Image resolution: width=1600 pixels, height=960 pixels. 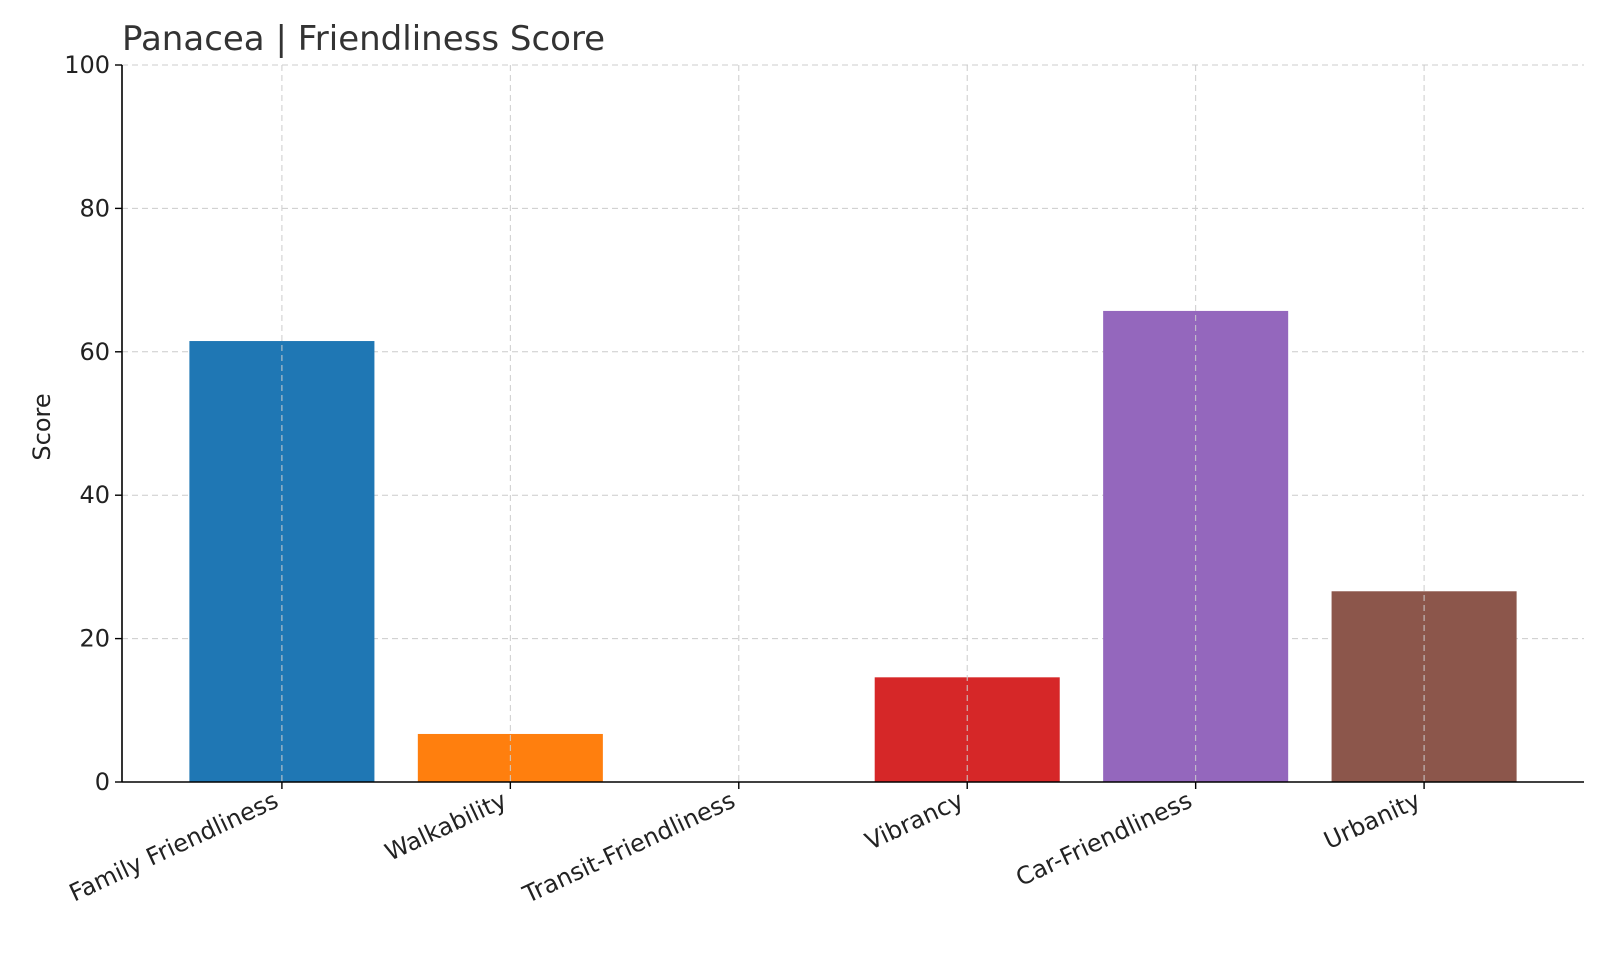 What do you see at coordinates (94, 352) in the screenshot?
I see `y-tick-label: 60` at bounding box center [94, 352].